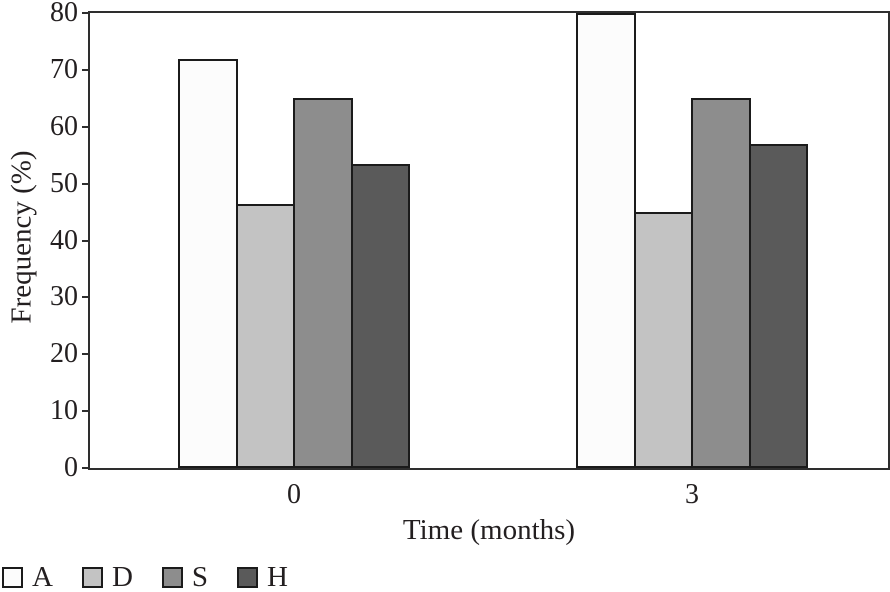  I want to click on y-tick-label: 50, so click(64, 183).